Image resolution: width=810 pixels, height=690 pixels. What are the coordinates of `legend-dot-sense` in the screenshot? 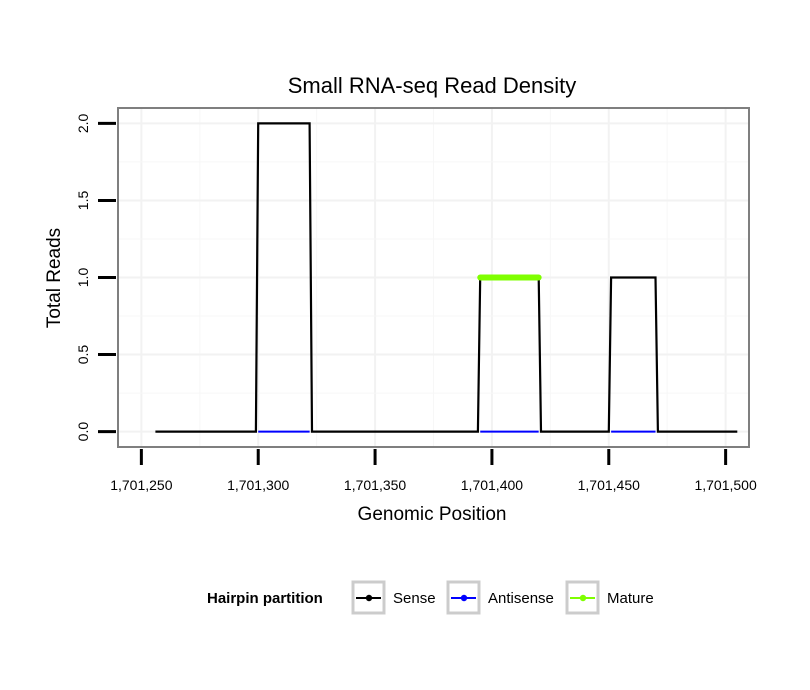 It's located at (369, 598).